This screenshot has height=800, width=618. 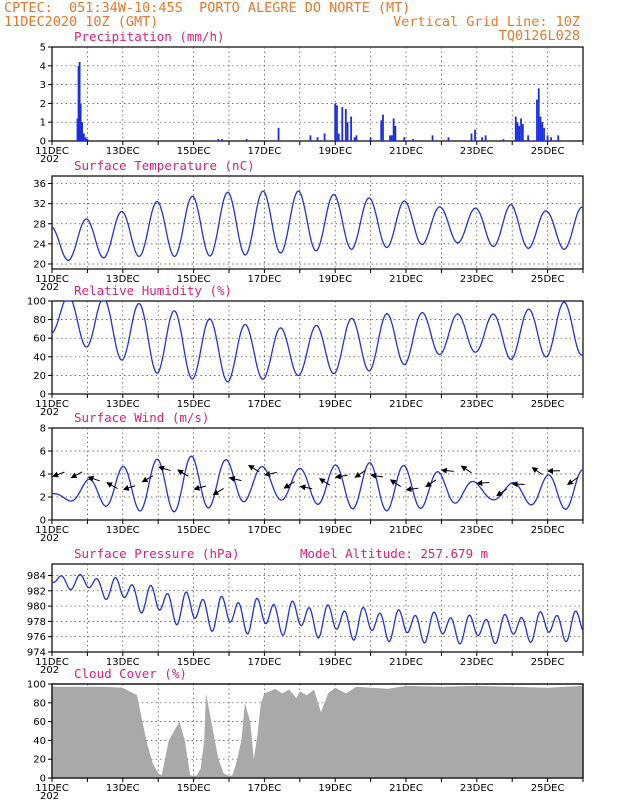 What do you see at coordinates (36, 622) in the screenshot?
I see `y-tick-label: 978` at bounding box center [36, 622].